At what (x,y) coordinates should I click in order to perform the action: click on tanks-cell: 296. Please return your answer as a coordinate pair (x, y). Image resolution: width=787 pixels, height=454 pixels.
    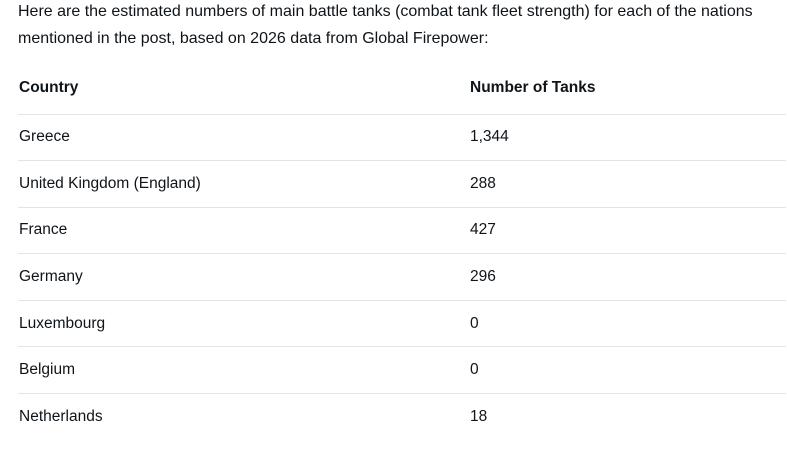
    Looking at the image, I should click on (627, 277).